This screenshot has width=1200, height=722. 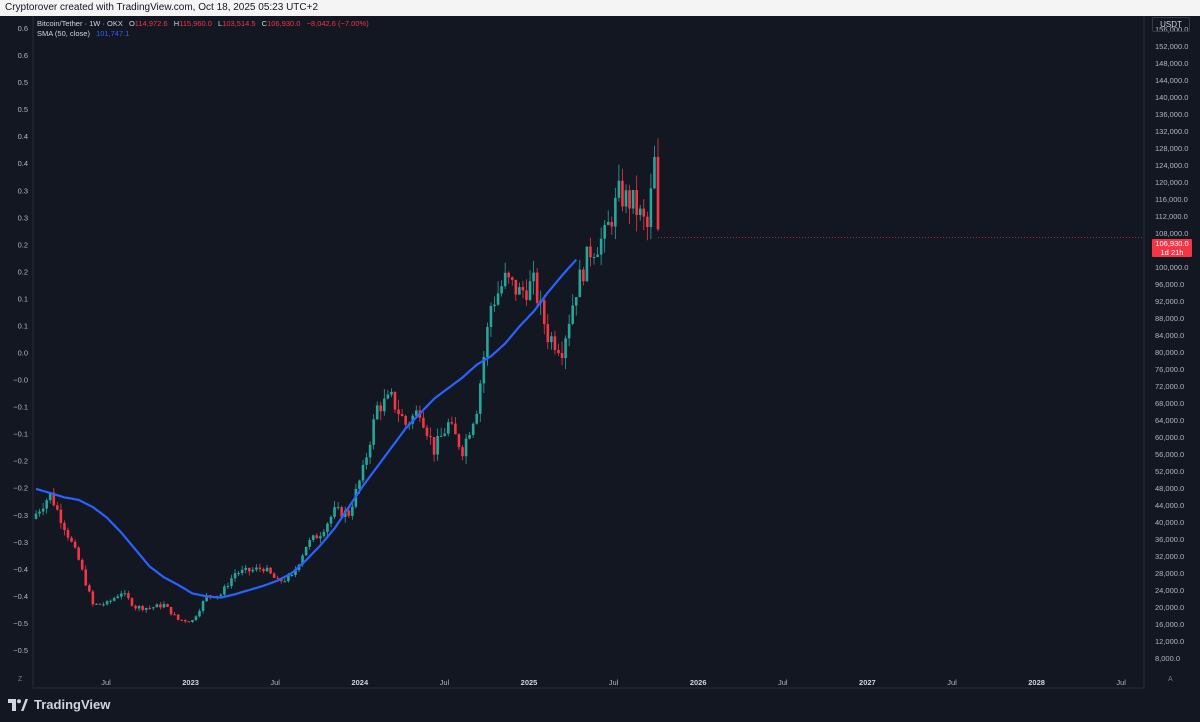 What do you see at coordinates (698, 682) in the screenshot?
I see `x-axis-tick-label: 2026` at bounding box center [698, 682].